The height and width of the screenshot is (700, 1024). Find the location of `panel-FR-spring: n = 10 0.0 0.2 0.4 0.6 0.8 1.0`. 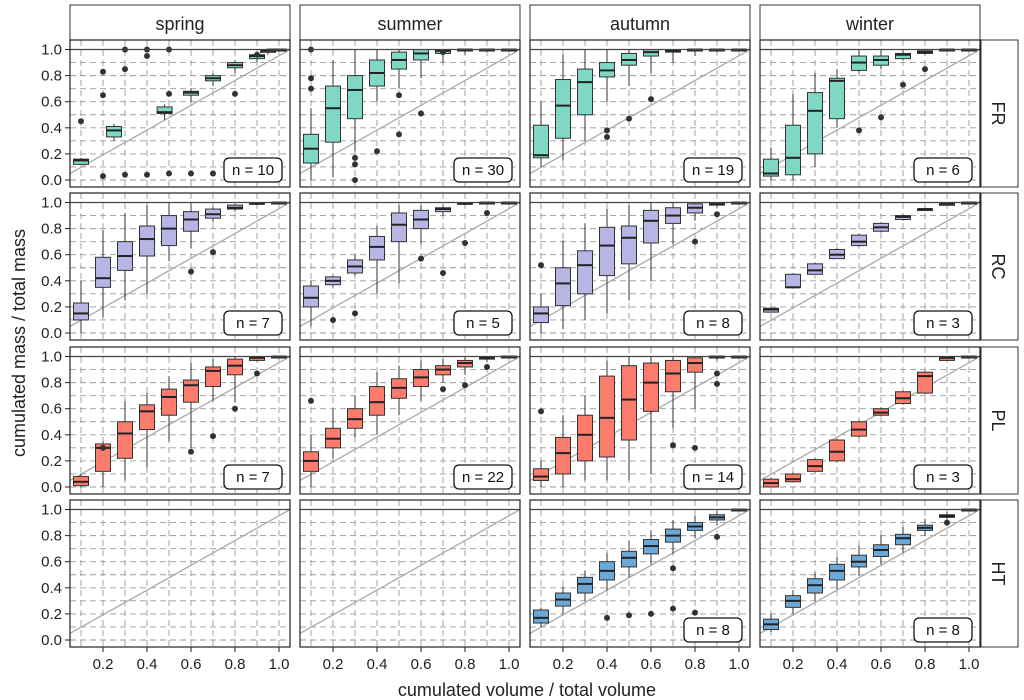

panel-FR-spring: n = 10 0.0 0.2 0.4 0.6 0.8 1.0 is located at coordinates (166, 114).